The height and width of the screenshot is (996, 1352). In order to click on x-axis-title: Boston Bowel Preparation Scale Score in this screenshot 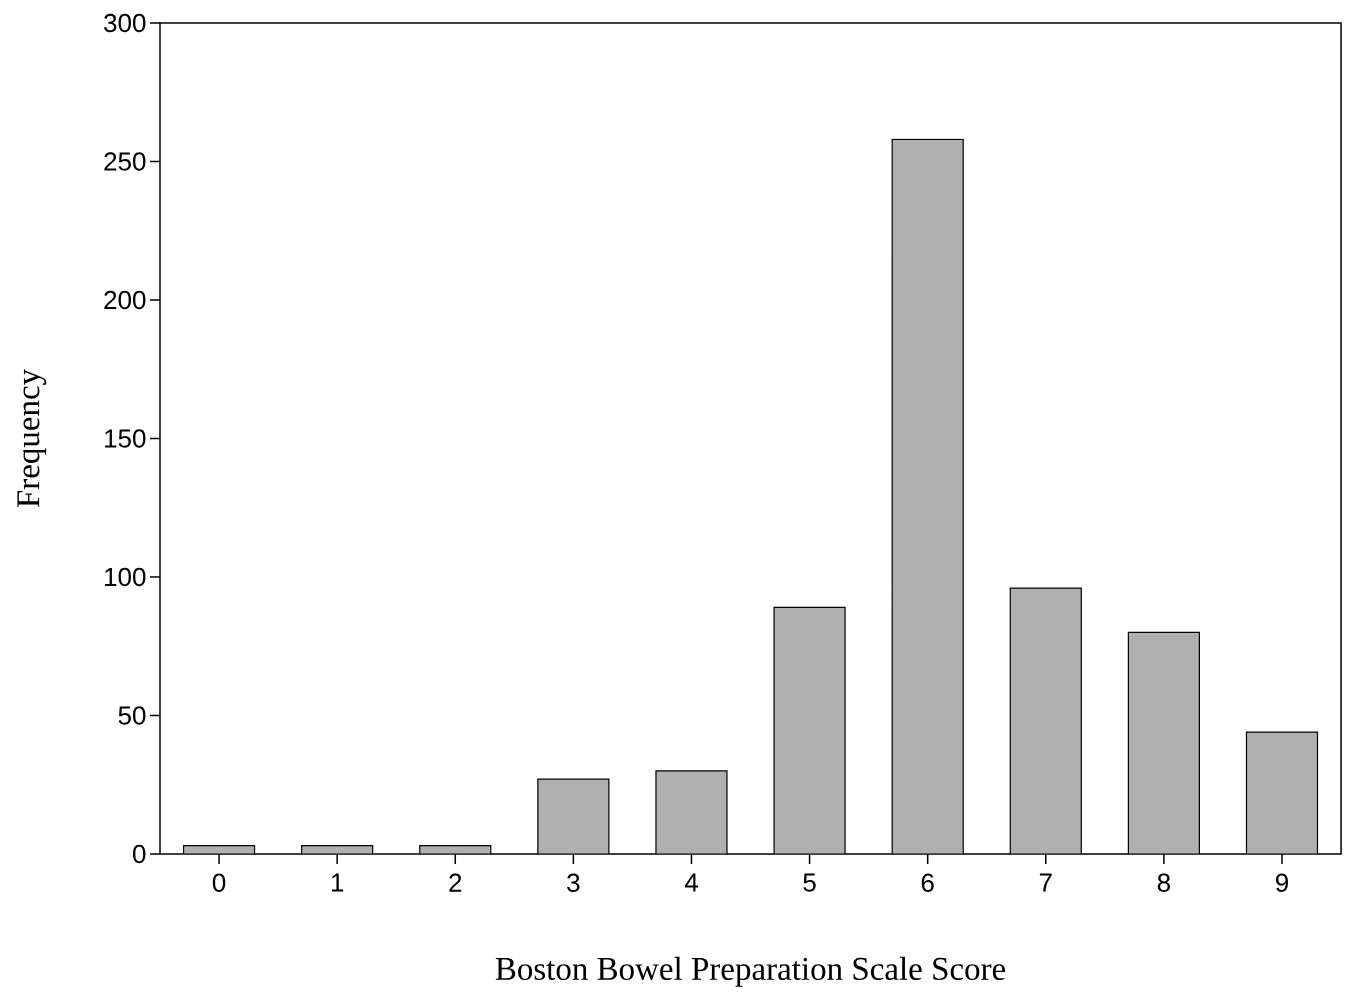, I will do `click(750, 971)`.